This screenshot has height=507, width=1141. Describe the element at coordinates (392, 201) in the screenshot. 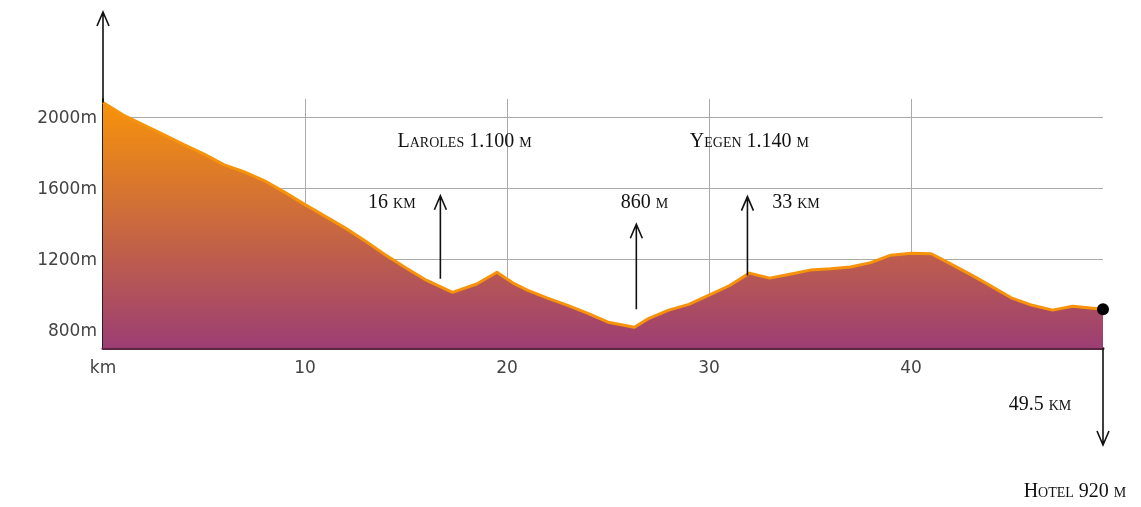

I see `annotation: 16 km` at that location.